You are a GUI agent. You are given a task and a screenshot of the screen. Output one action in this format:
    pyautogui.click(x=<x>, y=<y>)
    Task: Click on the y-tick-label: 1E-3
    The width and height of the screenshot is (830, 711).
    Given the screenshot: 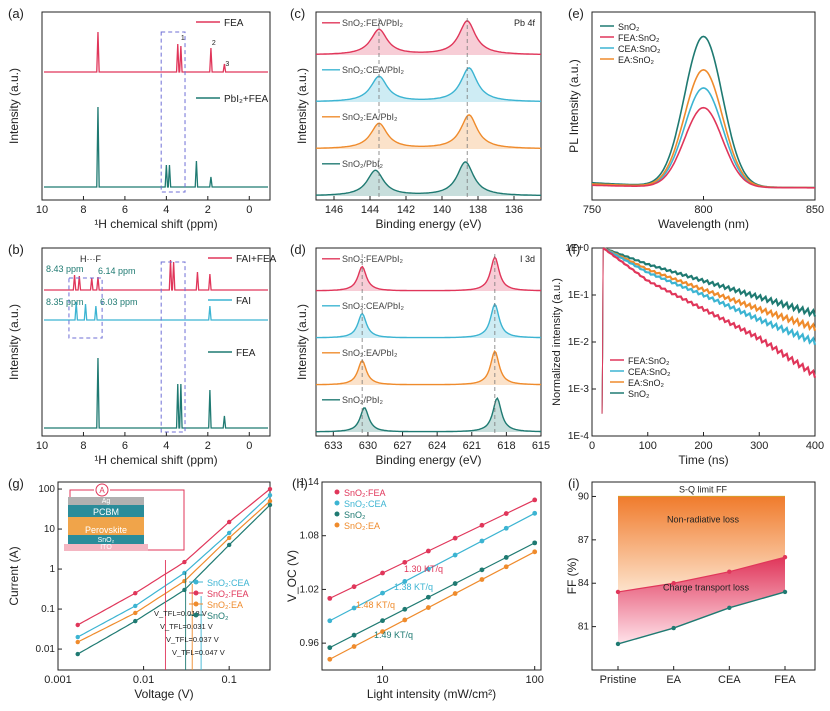 What is the action you would take?
    pyautogui.click(x=579, y=389)
    